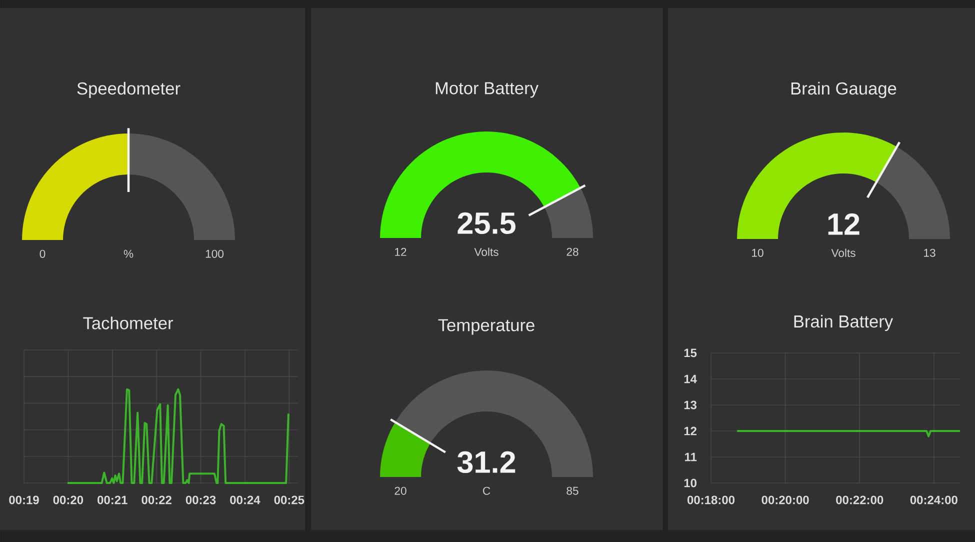  I want to click on x-tick-label: 00:19, so click(24, 500).